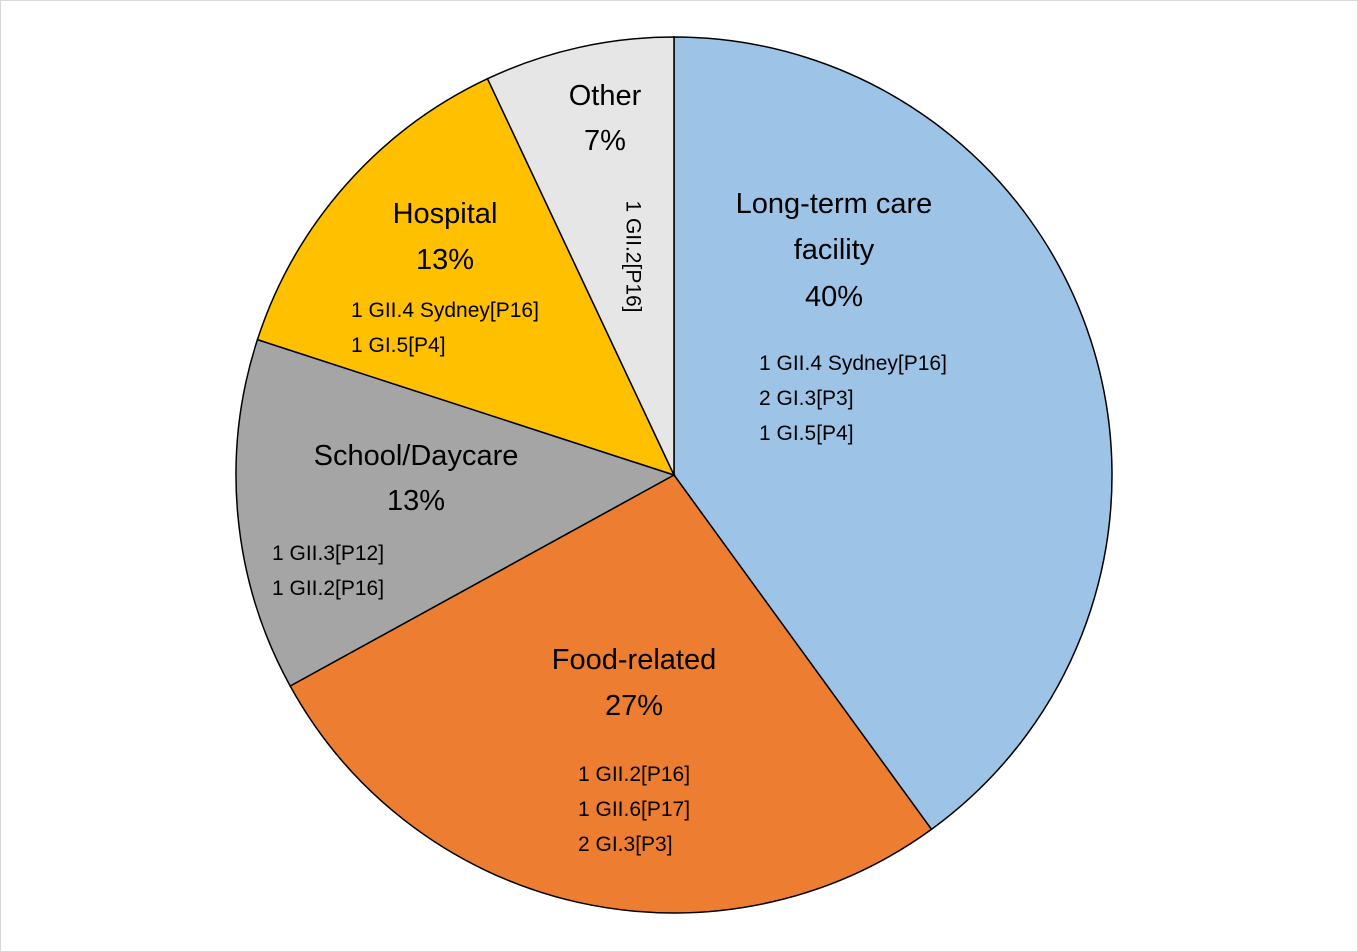  What do you see at coordinates (834, 227) in the screenshot?
I see `slice-label: Long-term care facility` at bounding box center [834, 227].